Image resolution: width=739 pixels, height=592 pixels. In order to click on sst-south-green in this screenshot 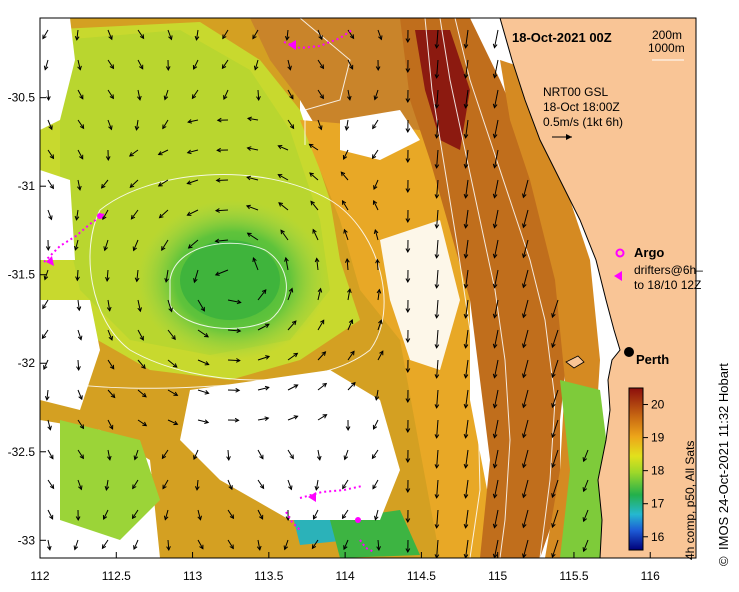, I will do `click(375, 534)`.